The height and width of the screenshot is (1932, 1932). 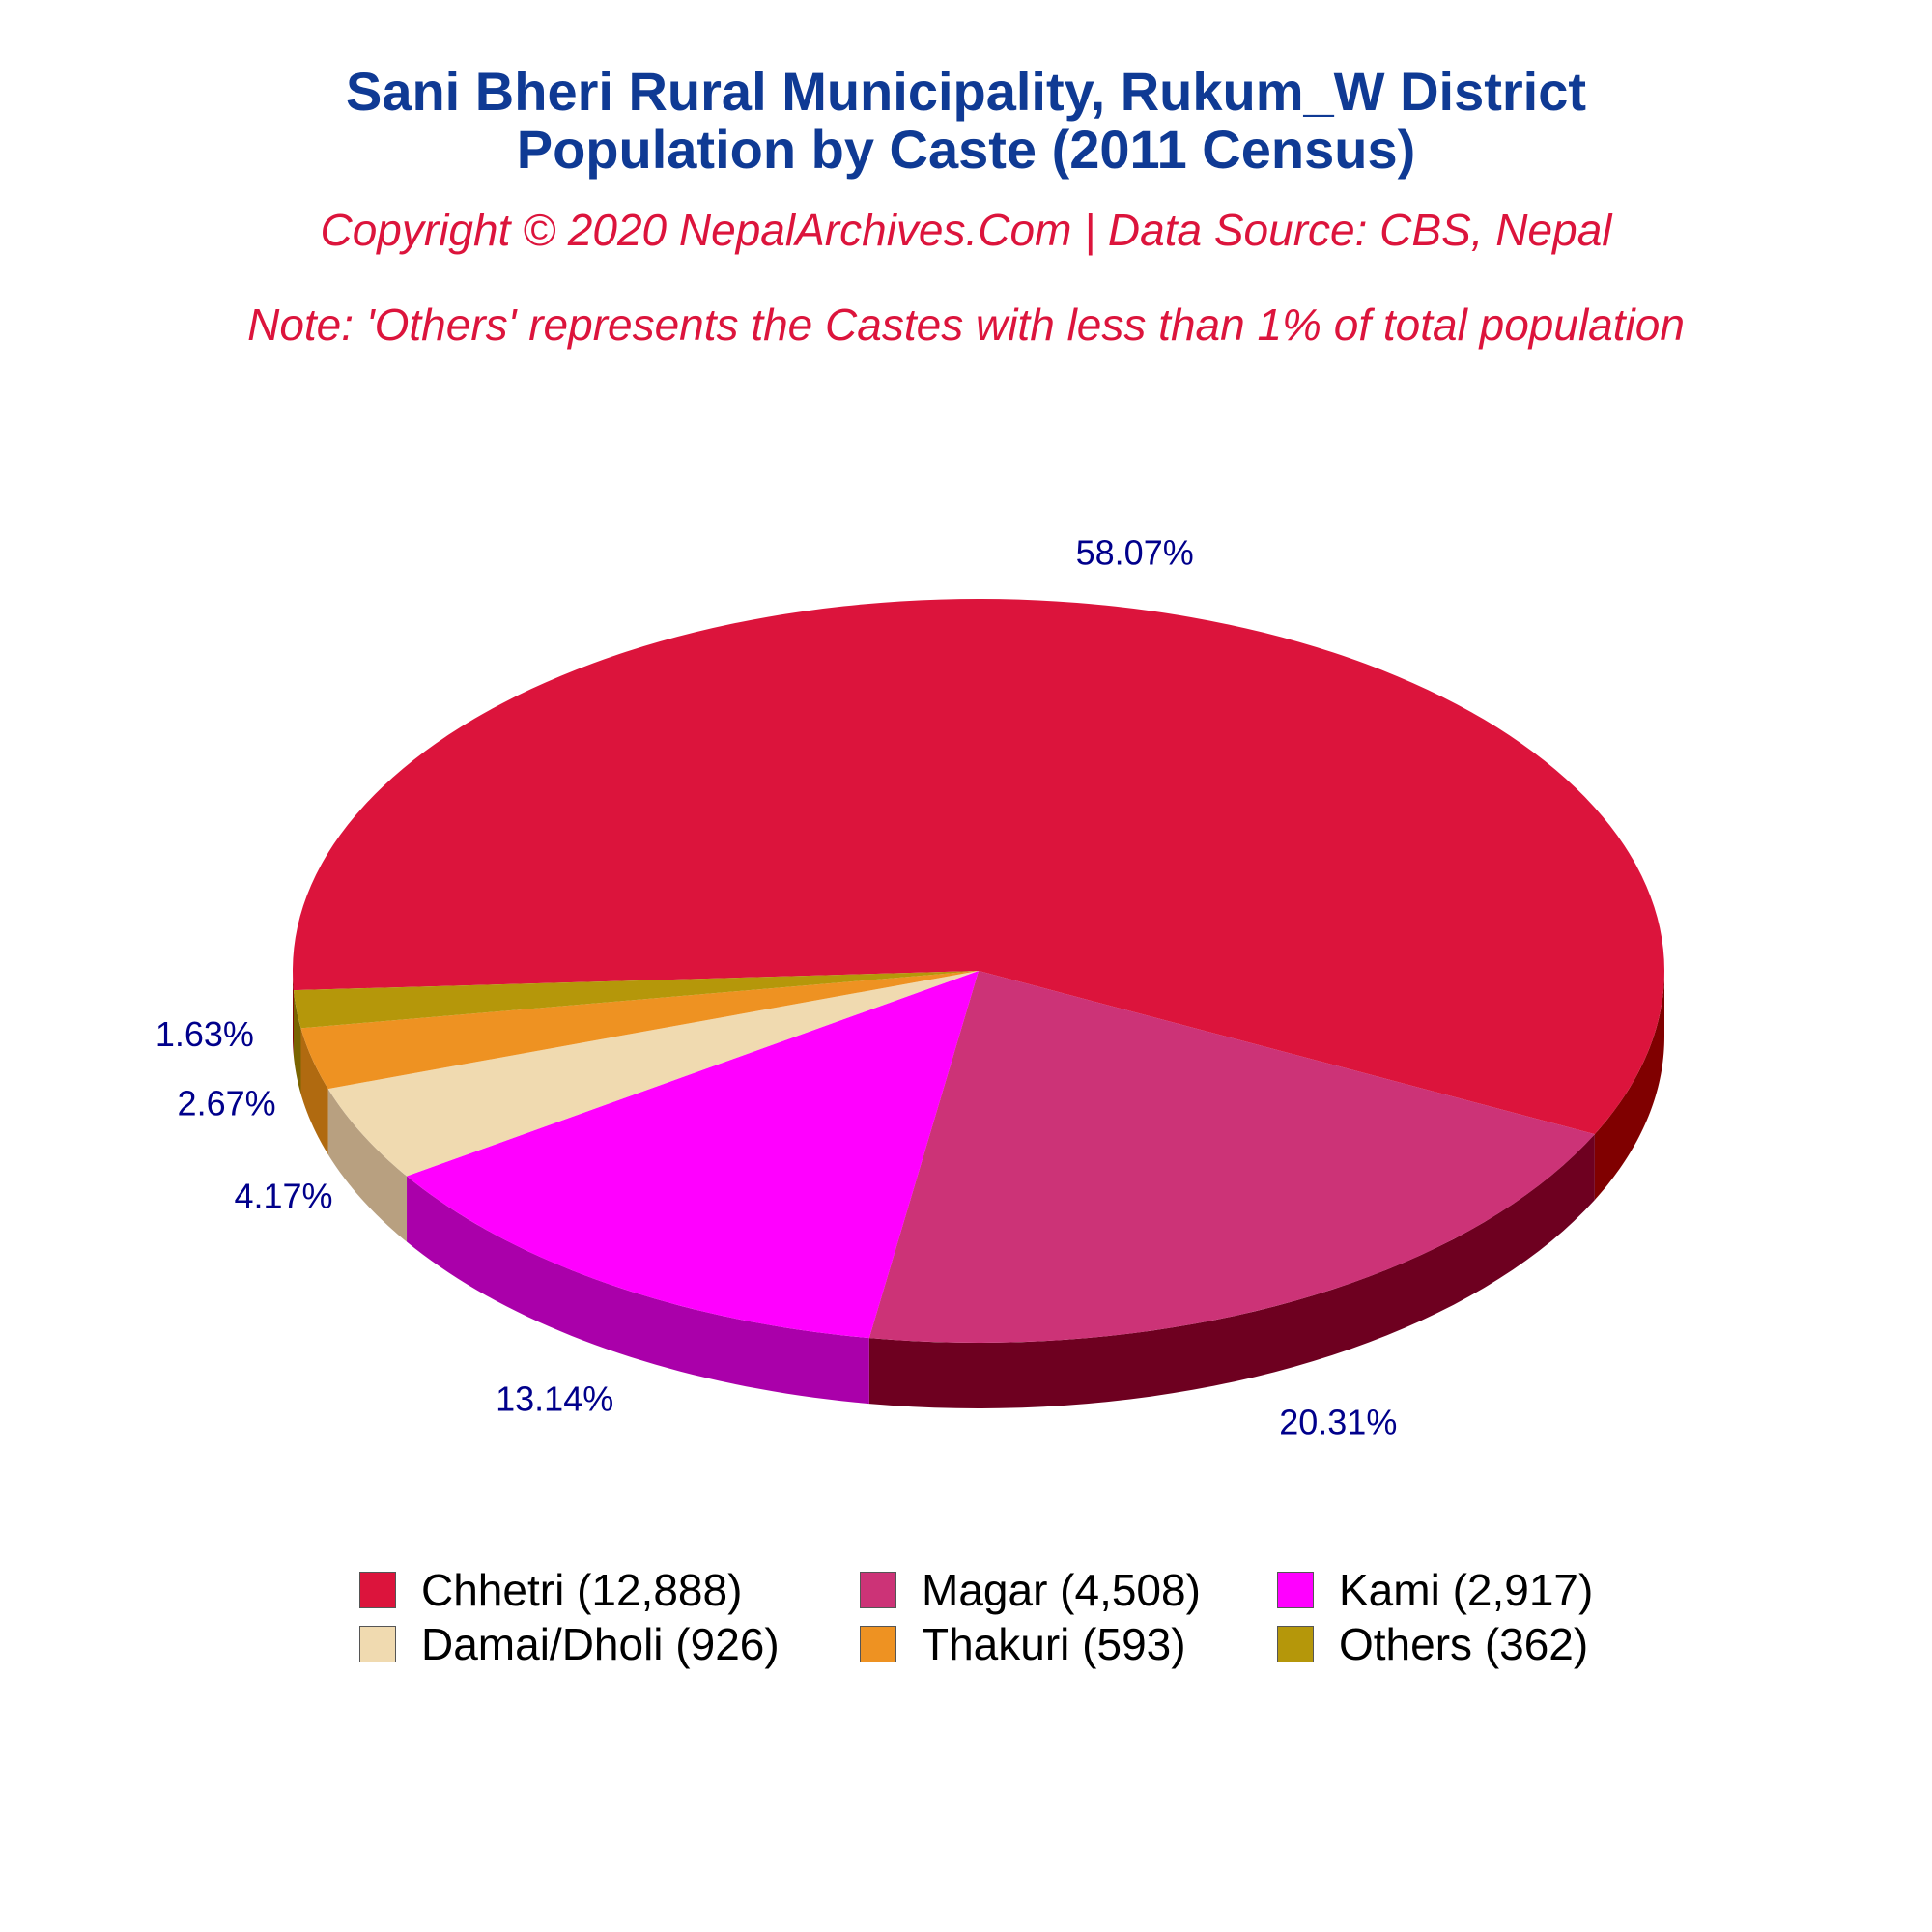 I want to click on pie-slice-others, so click(x=636, y=1000).